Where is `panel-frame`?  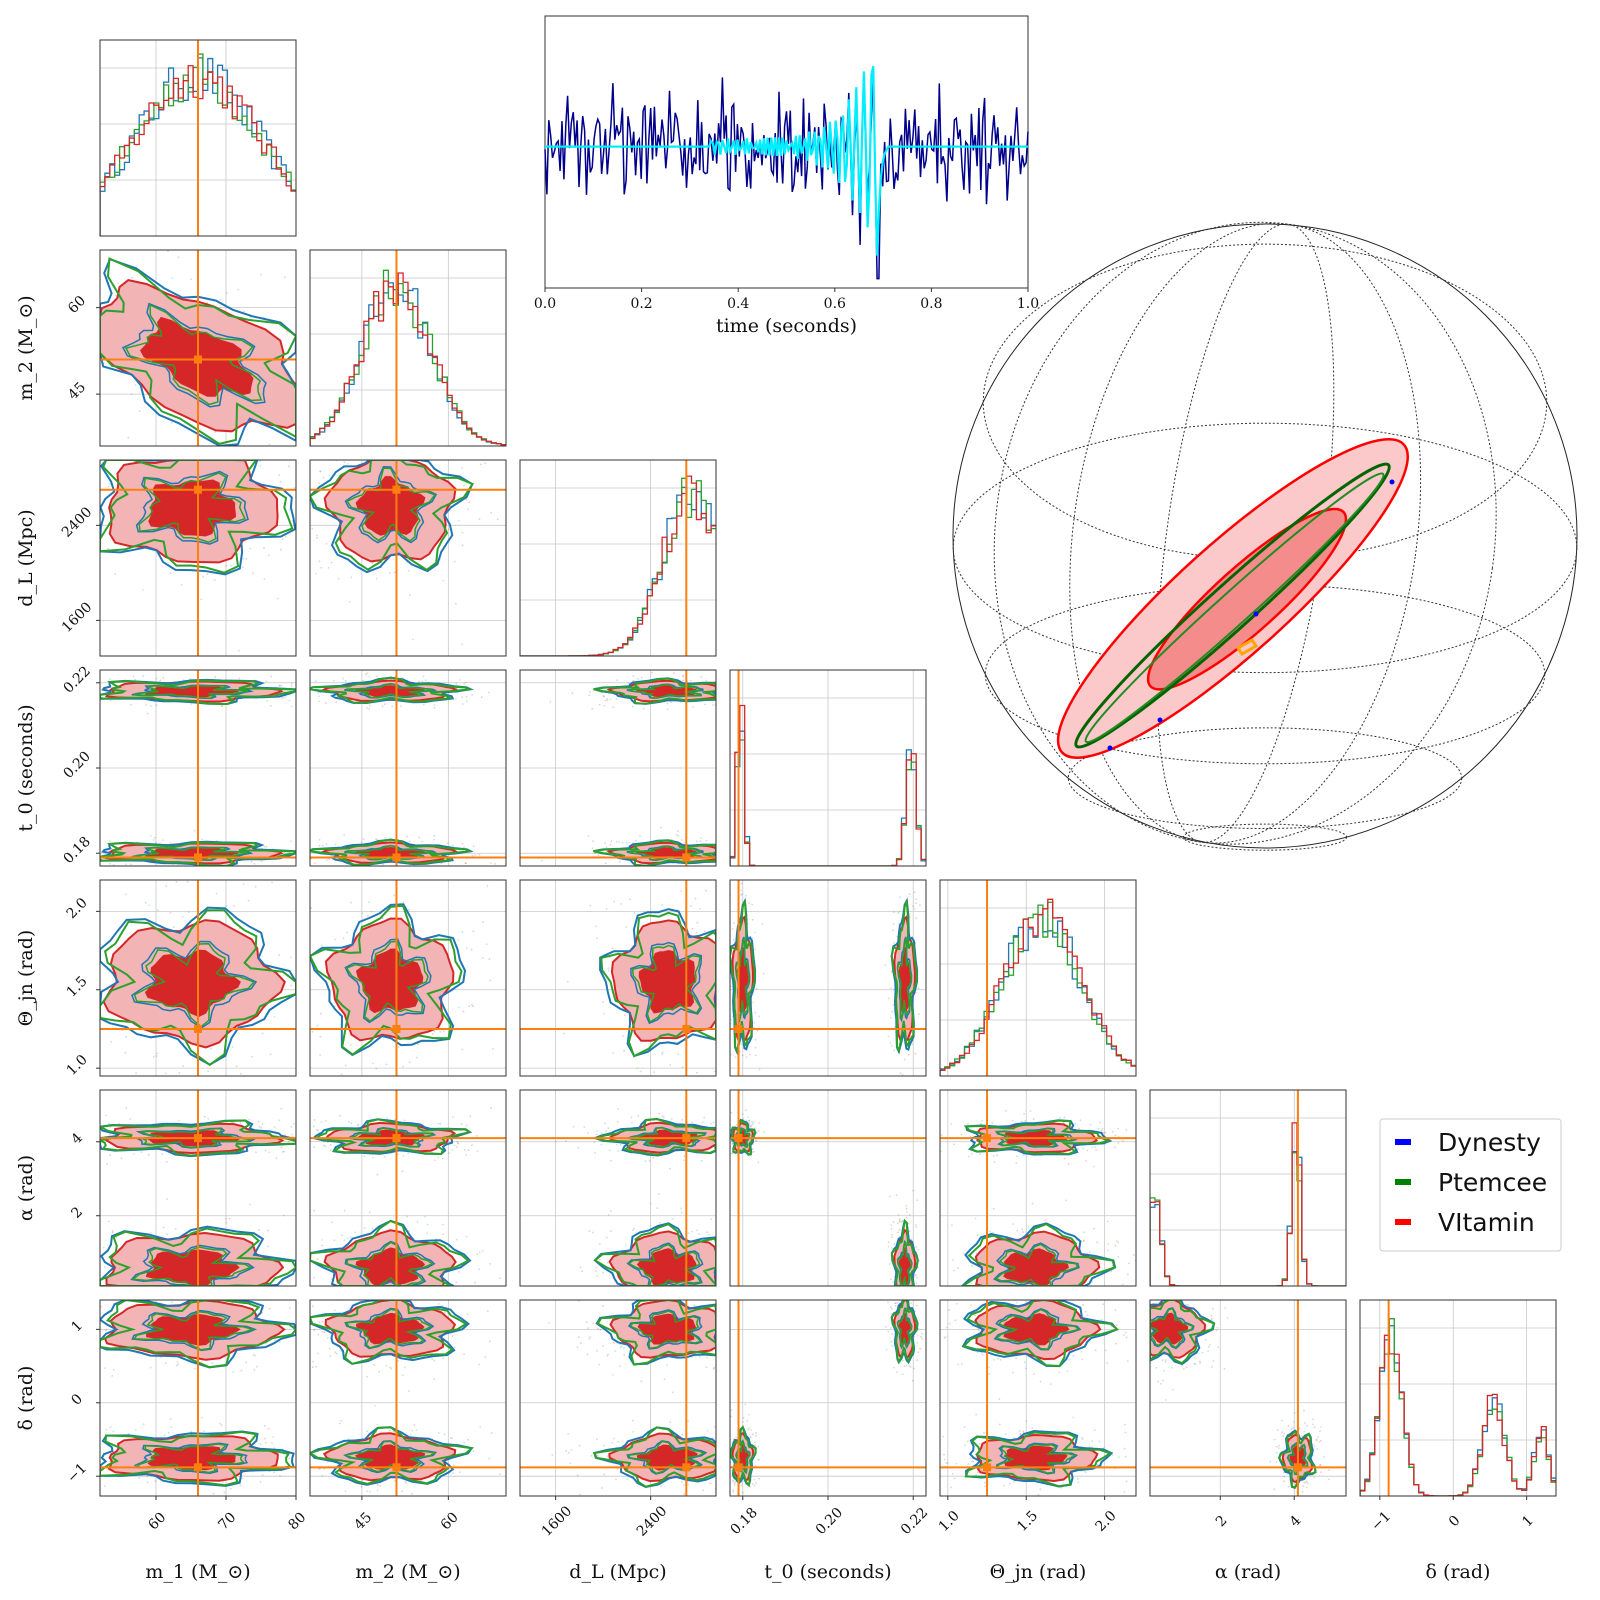 panel-frame is located at coordinates (1248, 1188).